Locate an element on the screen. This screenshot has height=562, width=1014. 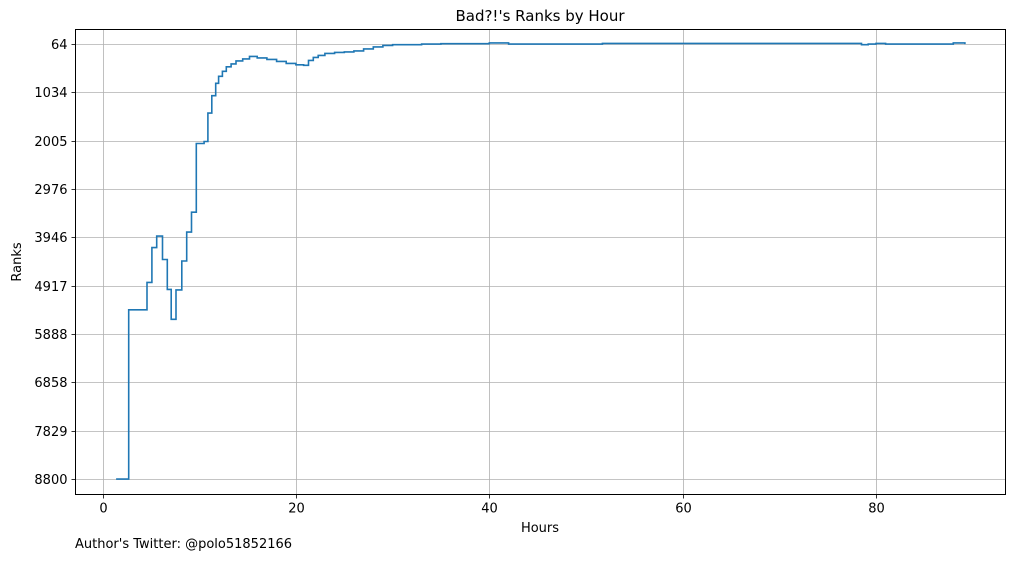
x-axis-ticks: 0 20 40 60 80 is located at coordinates (492, 505).